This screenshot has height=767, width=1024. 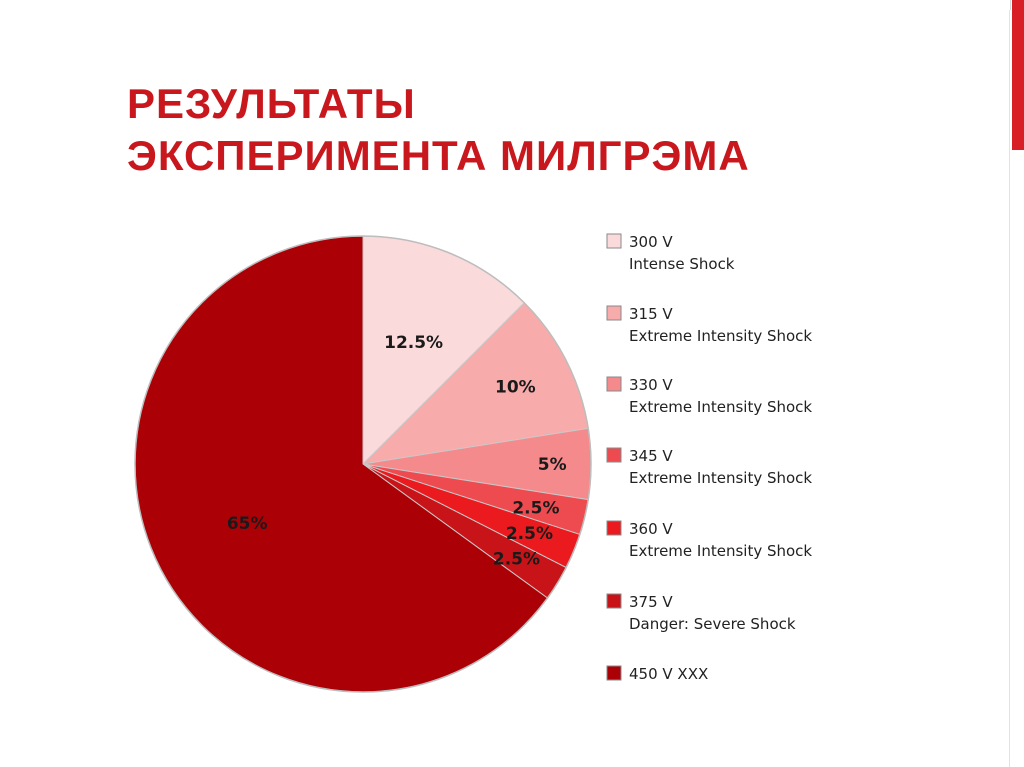 I want to click on page-title: РЕЗУЛЬТАТЫ ЭКСПЕРИМЕНТА МИЛГРЭМА, so click(x=537, y=130).